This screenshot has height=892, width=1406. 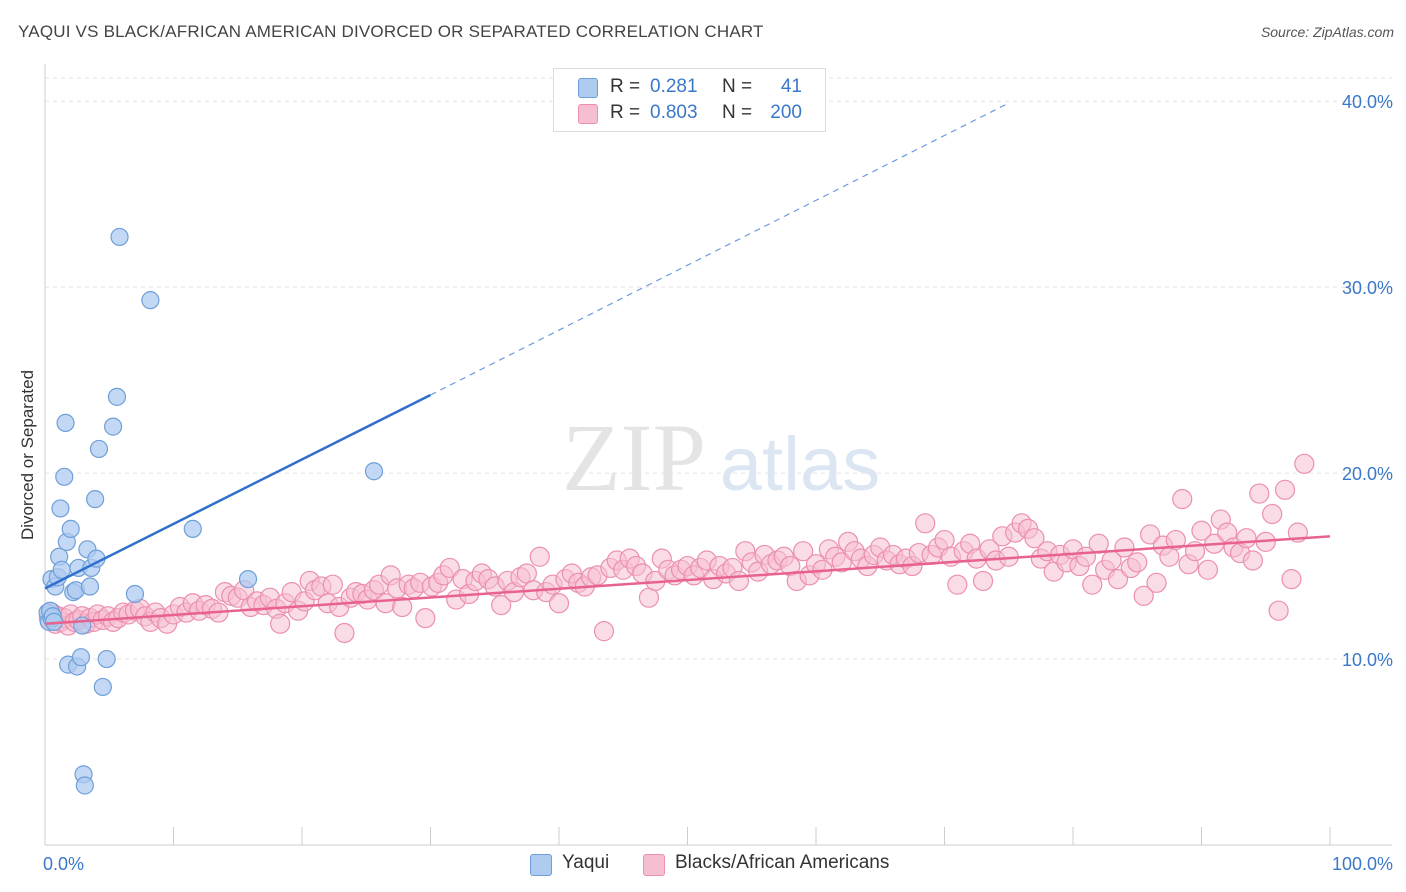 I want to click on yaqui-legend-label: Yaqui, so click(x=586, y=862).